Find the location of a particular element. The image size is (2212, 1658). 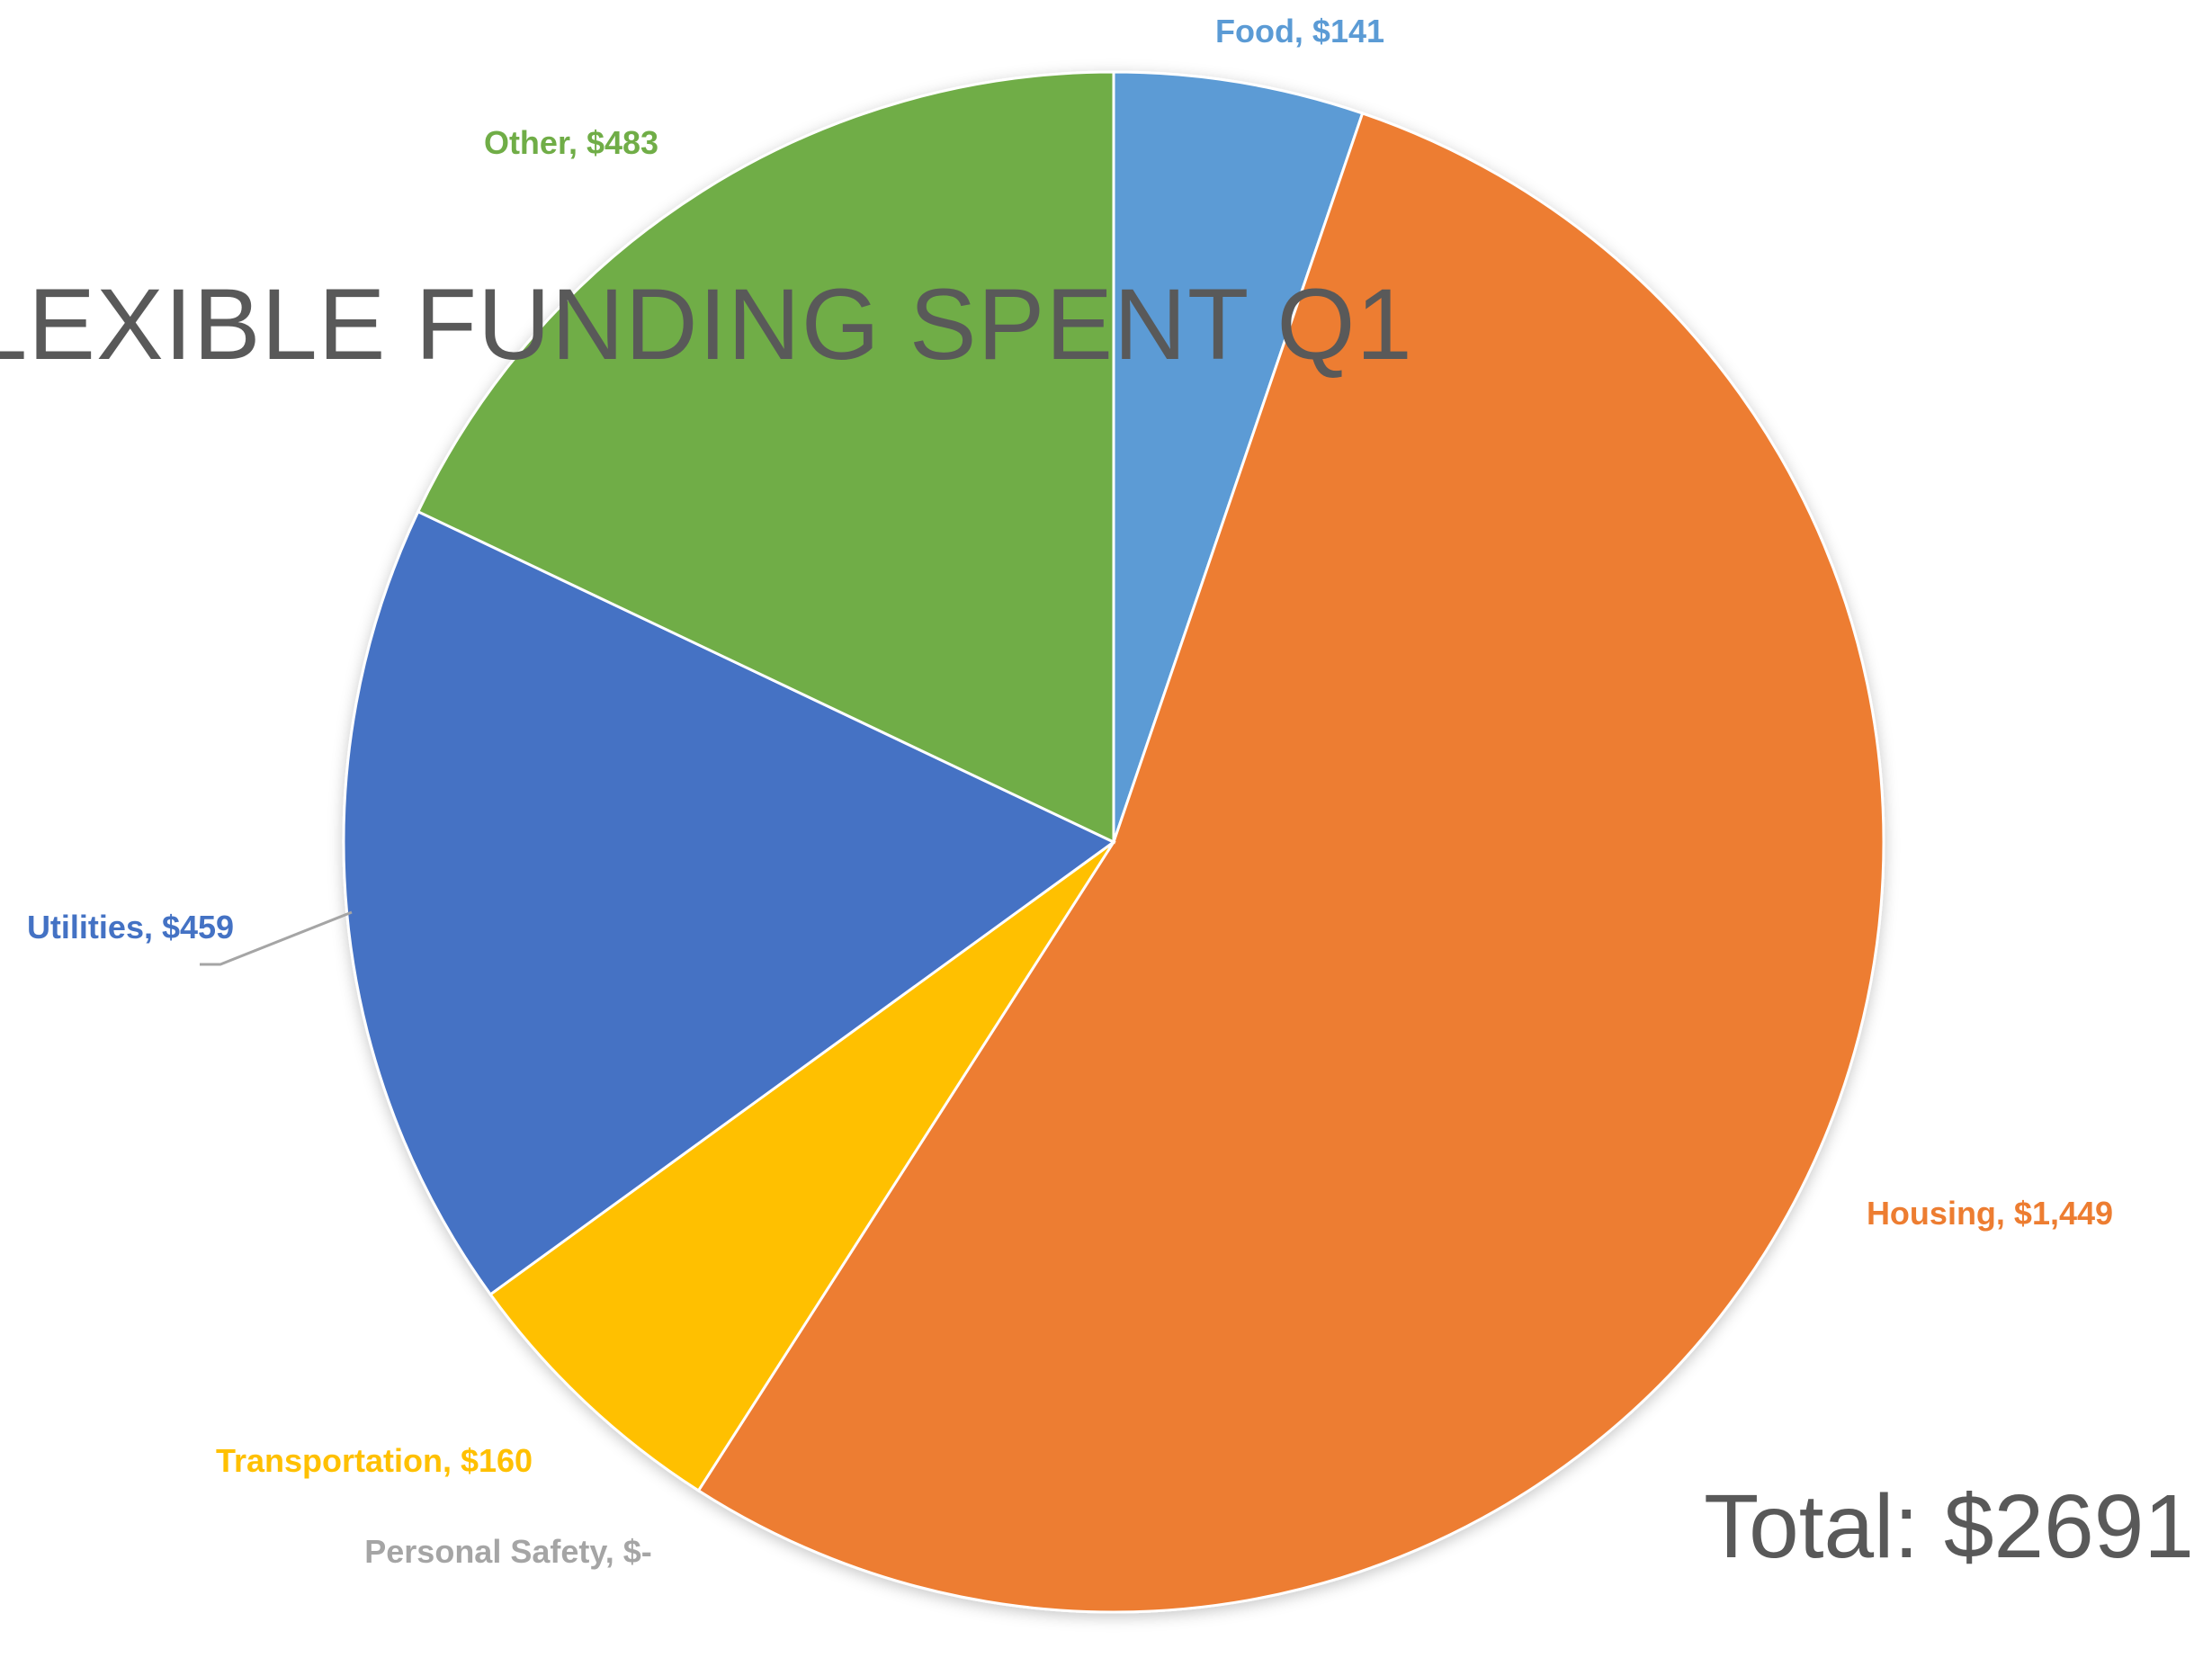

chart-title: LEXIBLE FUNDING SPENT Q1 is located at coordinates (707, 324).